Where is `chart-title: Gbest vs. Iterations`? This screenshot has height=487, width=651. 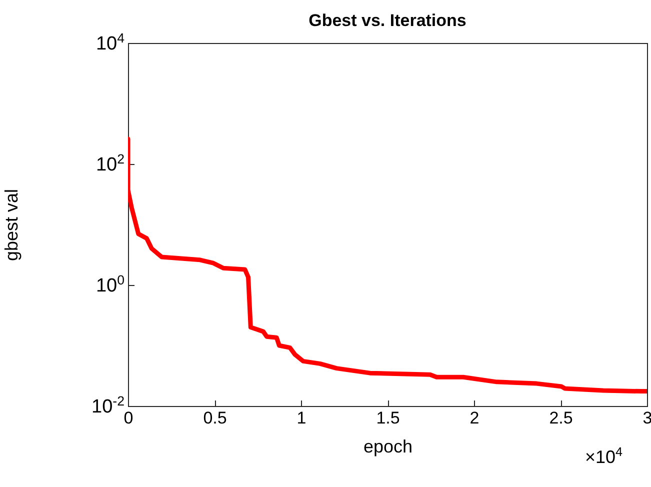
chart-title: Gbest vs. Iterations is located at coordinates (387, 20).